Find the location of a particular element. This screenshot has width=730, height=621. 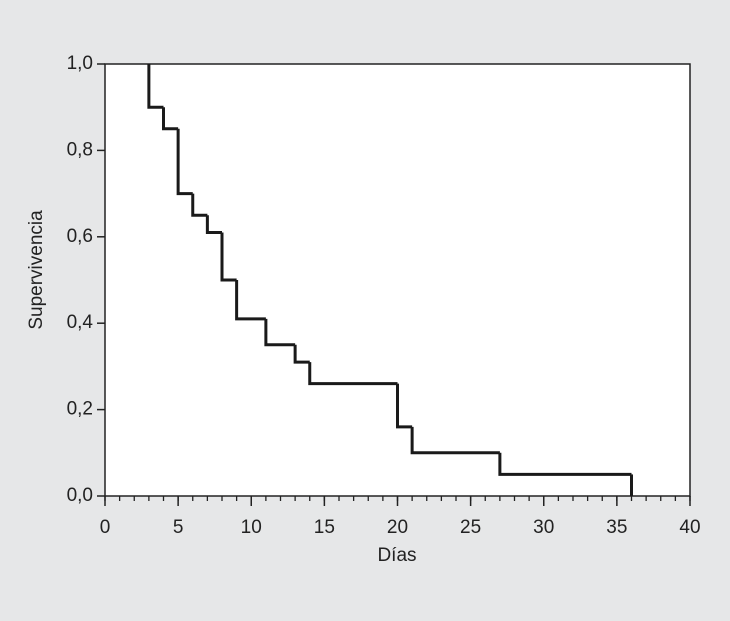

x-tick-label: 30 is located at coordinates (543, 527).